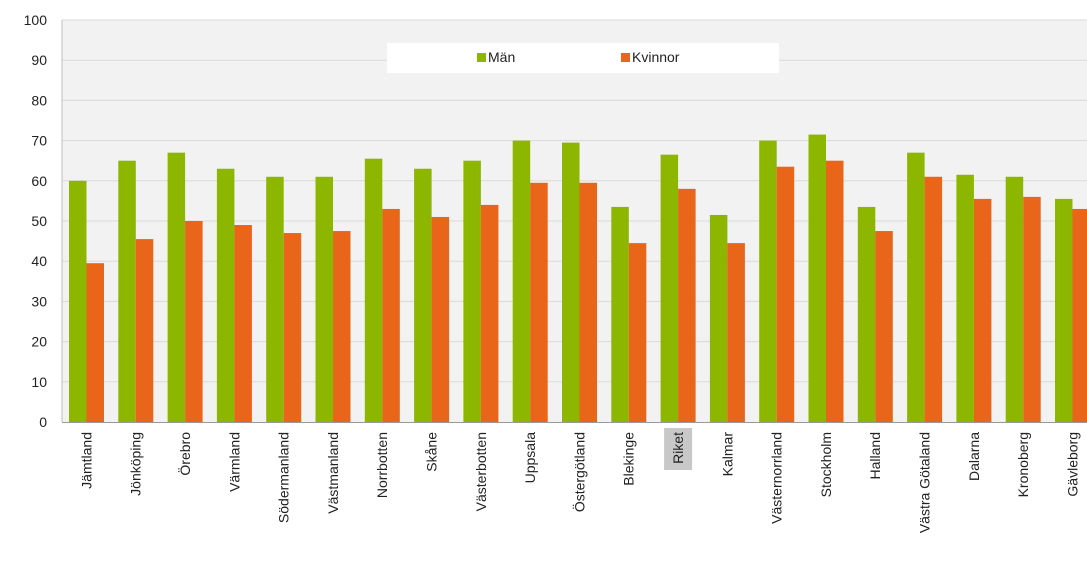  Describe the element at coordinates (727, 454) in the screenshot. I see `x-category-label: Kalmar` at that location.